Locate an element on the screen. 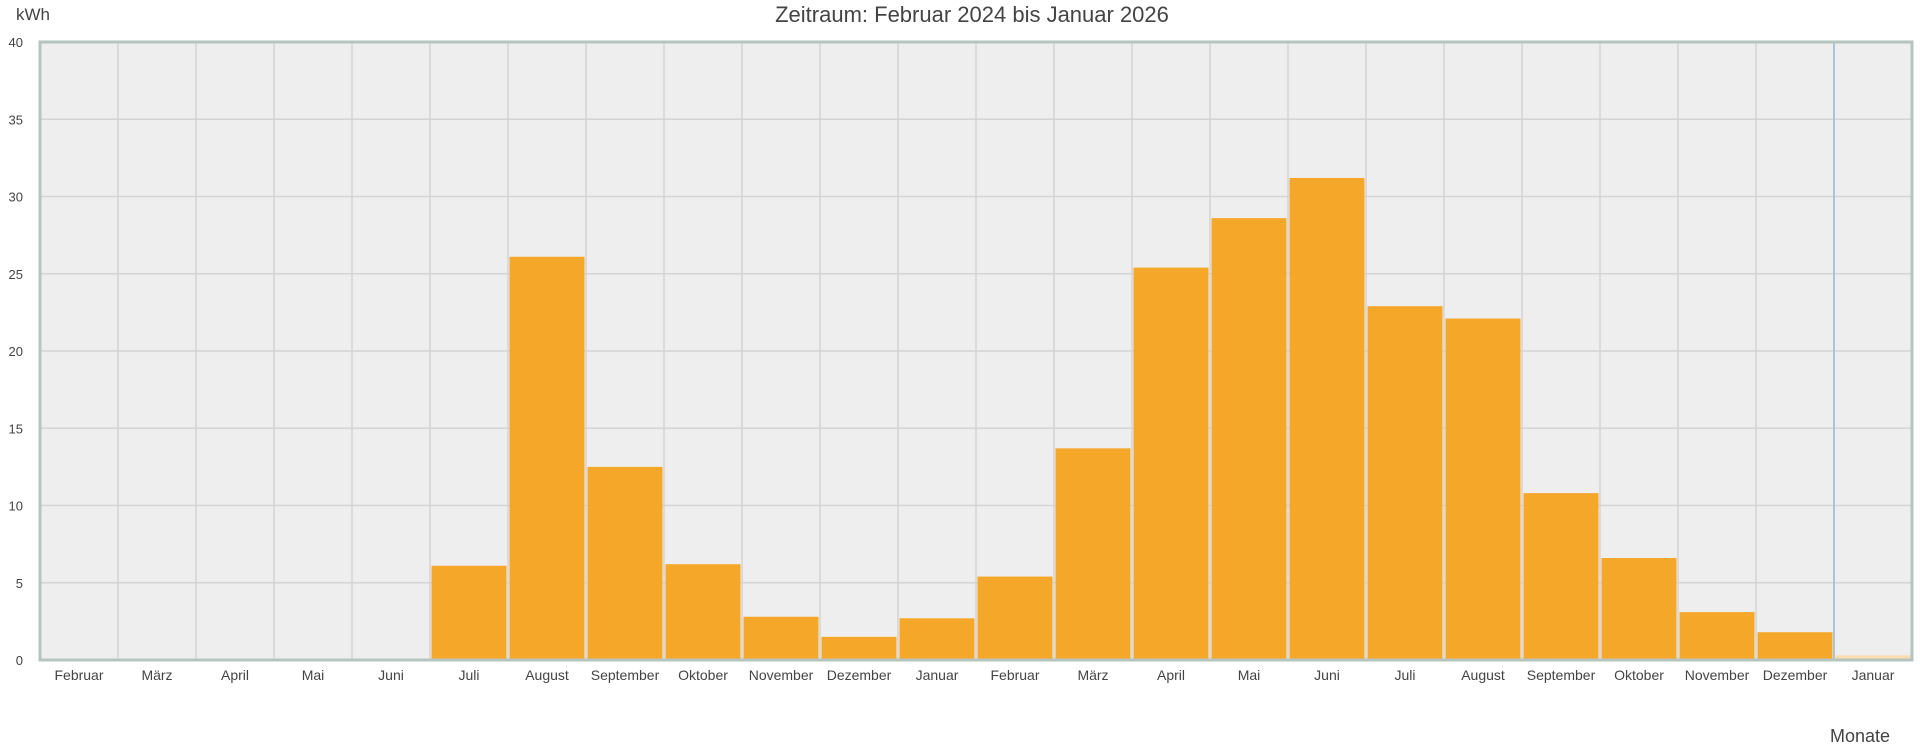 Image resolution: width=1920 pixels, height=756 pixels. y-tick-label: 40 is located at coordinates (16, 42).